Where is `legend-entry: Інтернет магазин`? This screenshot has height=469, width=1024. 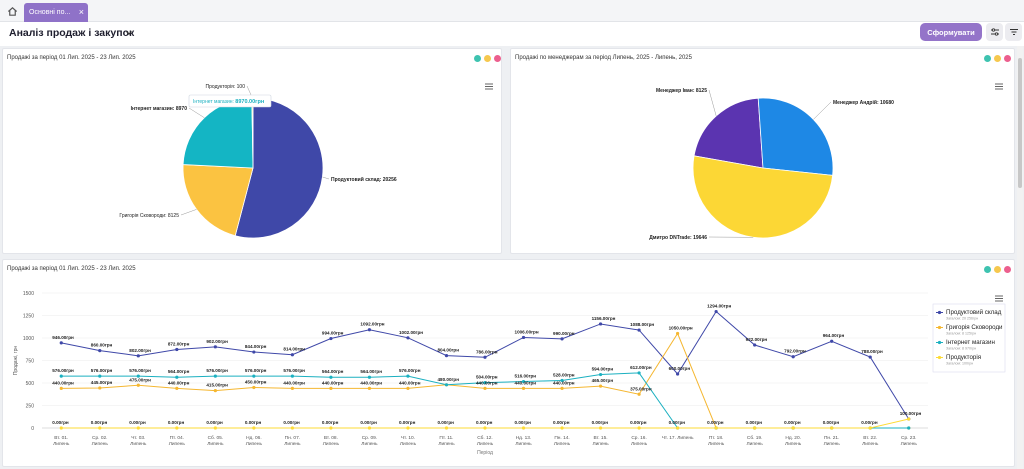 legend-entry: Інтернет магазин is located at coordinates (970, 342).